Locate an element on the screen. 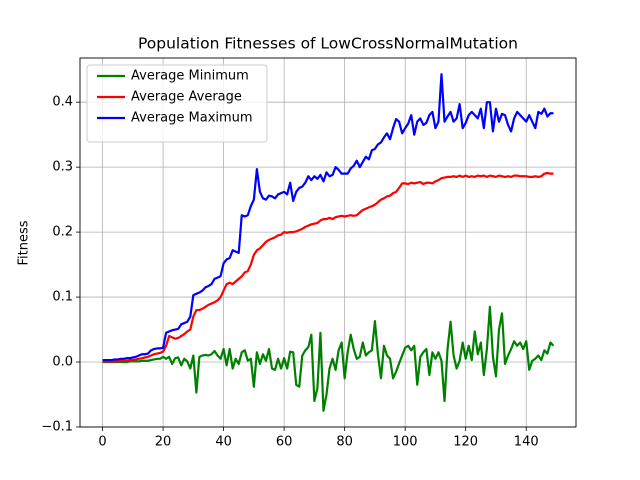  y-tick-label: 0.0 is located at coordinates (62, 362).